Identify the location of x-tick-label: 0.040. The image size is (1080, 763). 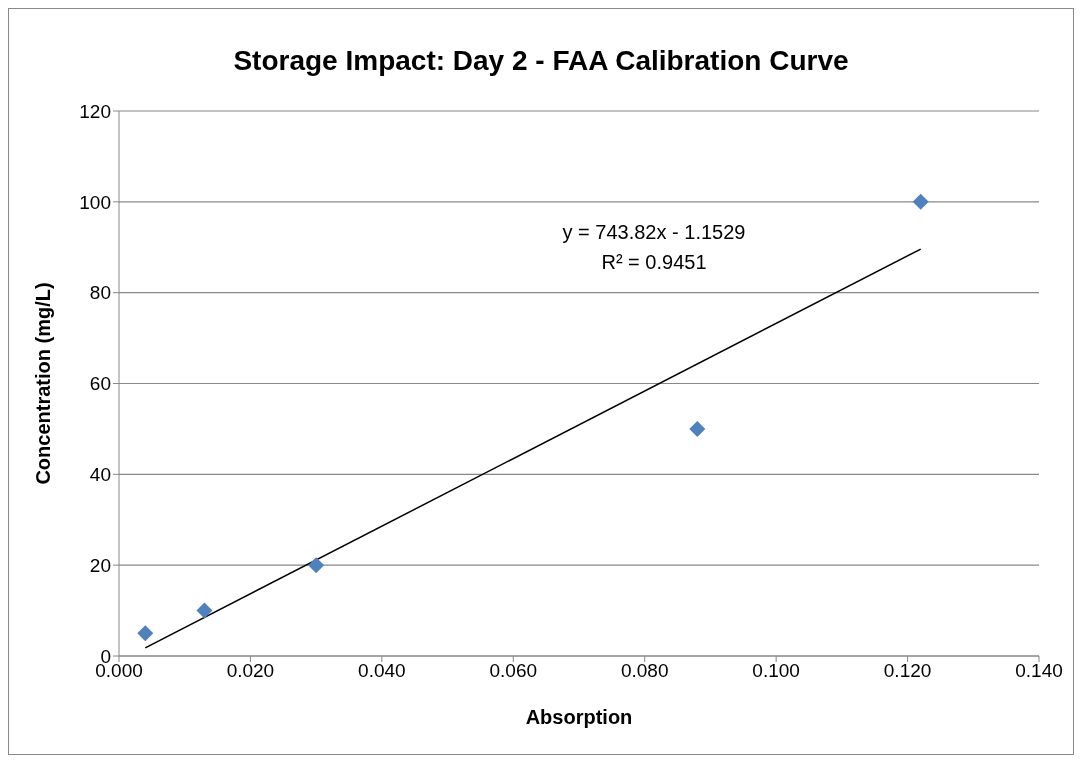
(382, 671).